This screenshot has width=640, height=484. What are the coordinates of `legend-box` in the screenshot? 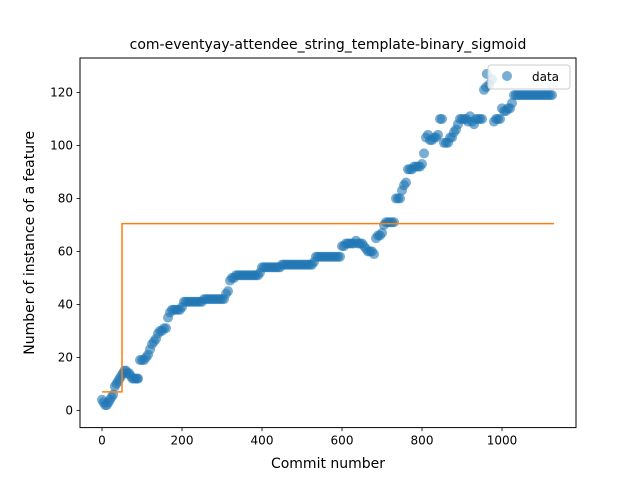 It's located at (529, 77).